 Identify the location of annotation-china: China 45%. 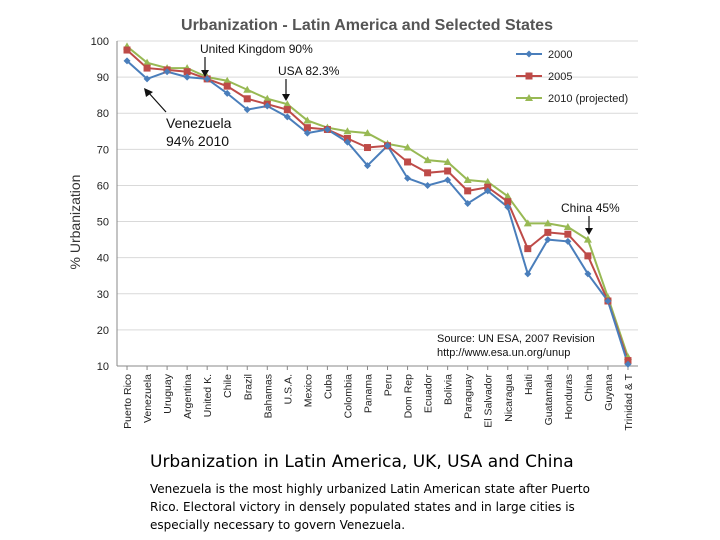
(590, 208).